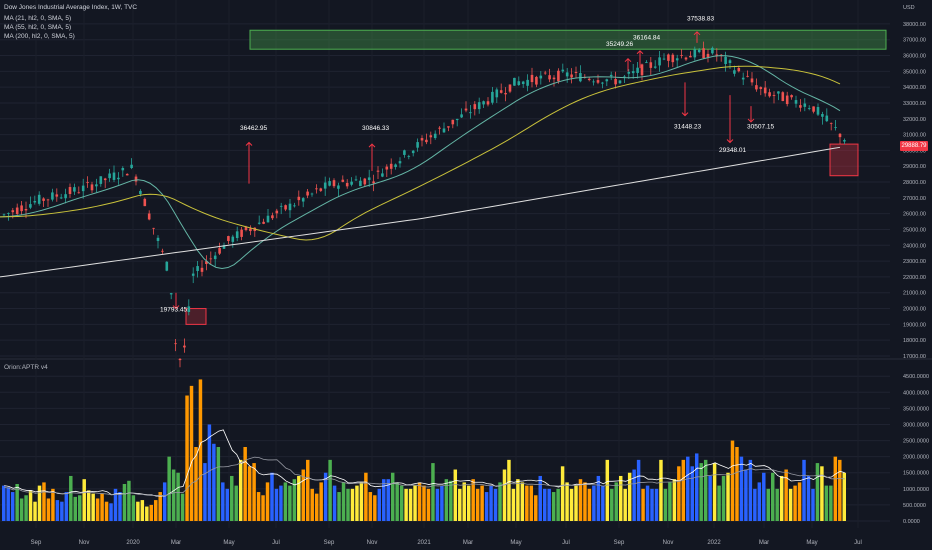  What do you see at coordinates (38, 18) in the screenshot?
I see `ma21-legend: MA (21, hl2, 0, SMA, 5)` at bounding box center [38, 18].